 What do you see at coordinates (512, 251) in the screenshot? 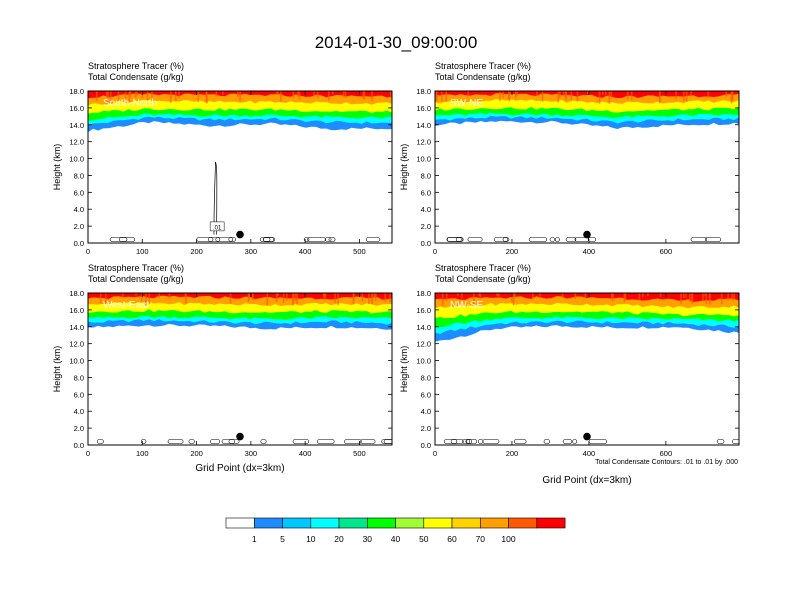
I see `x-tick-label: 200` at bounding box center [512, 251].